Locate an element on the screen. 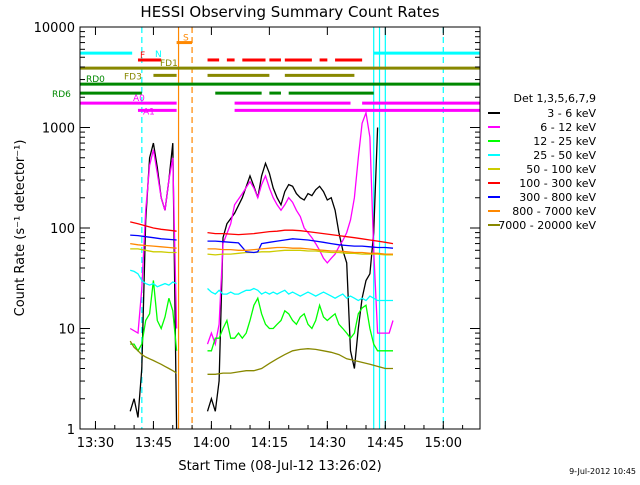  y-tick-label: 1000 is located at coordinates (58, 129).